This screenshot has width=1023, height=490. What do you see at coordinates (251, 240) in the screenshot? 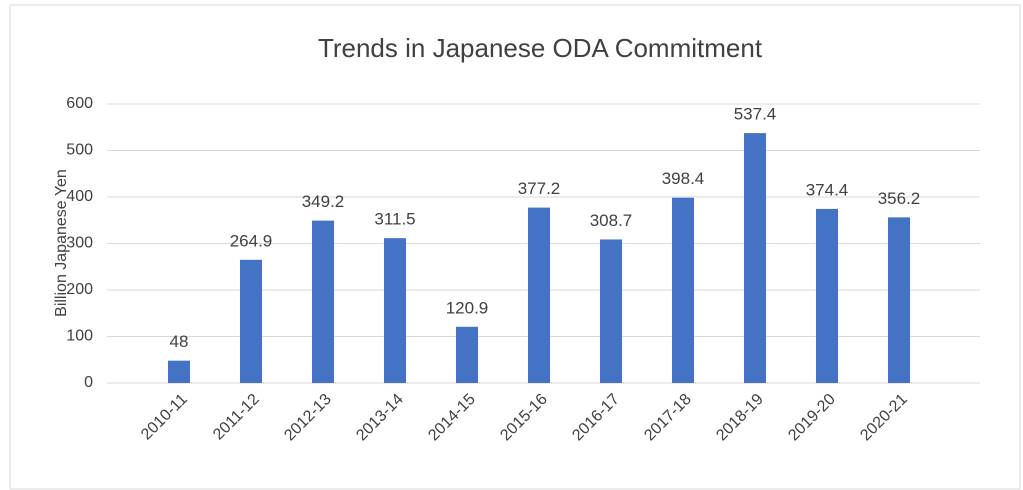
I see `data-label: 264.9` at bounding box center [251, 240].